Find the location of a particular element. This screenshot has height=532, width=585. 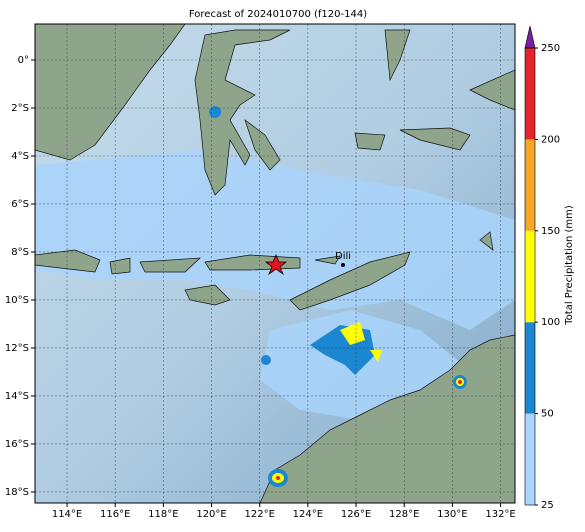

precip-heavy is located at coordinates (361, 342).